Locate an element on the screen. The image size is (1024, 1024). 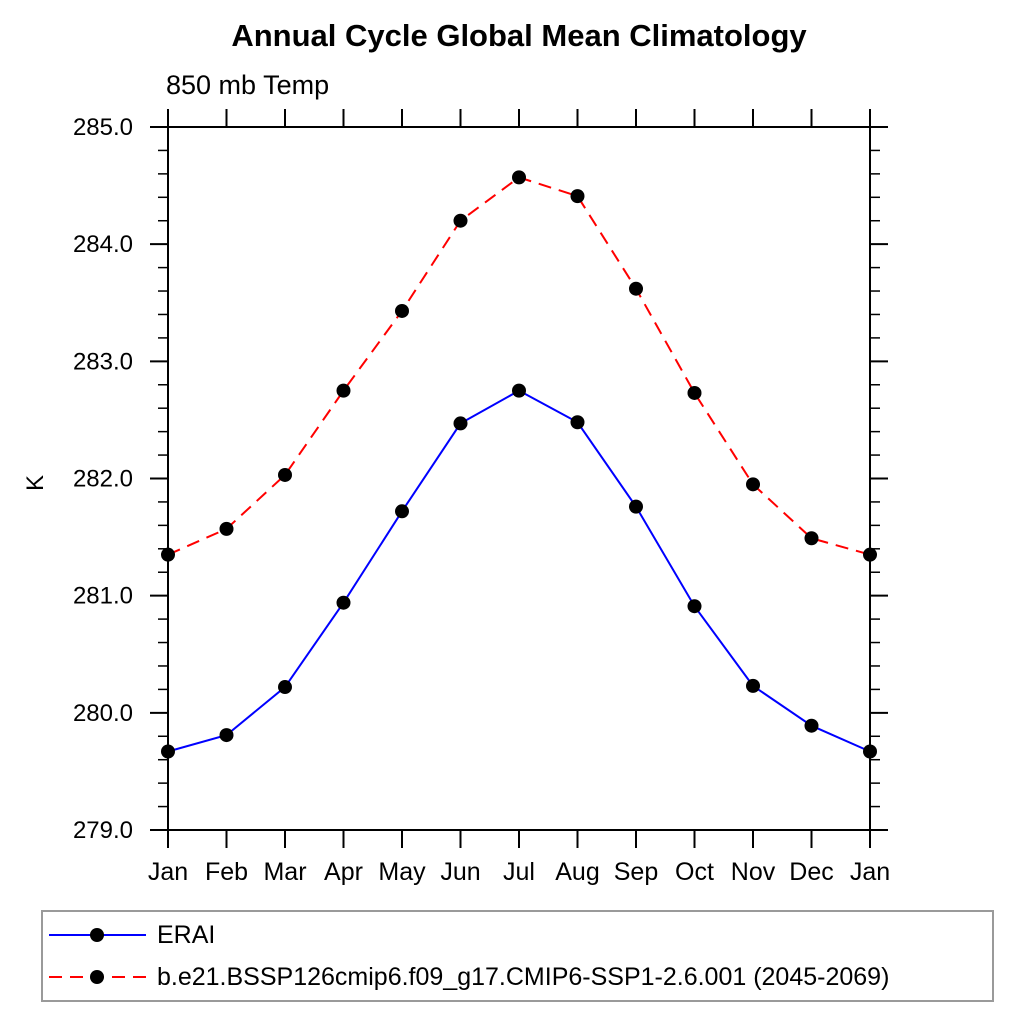
x-tick-label: Mar is located at coordinates (284, 872).